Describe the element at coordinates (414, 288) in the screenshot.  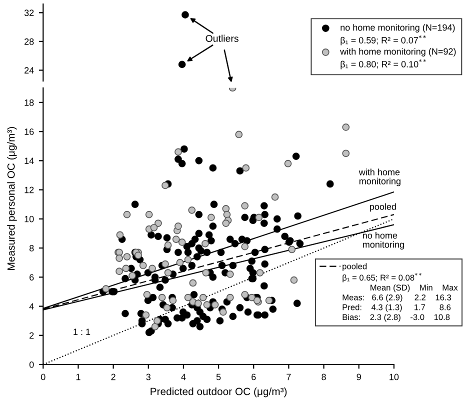
I see `annotation: Mean (SD) Min Max` at that location.